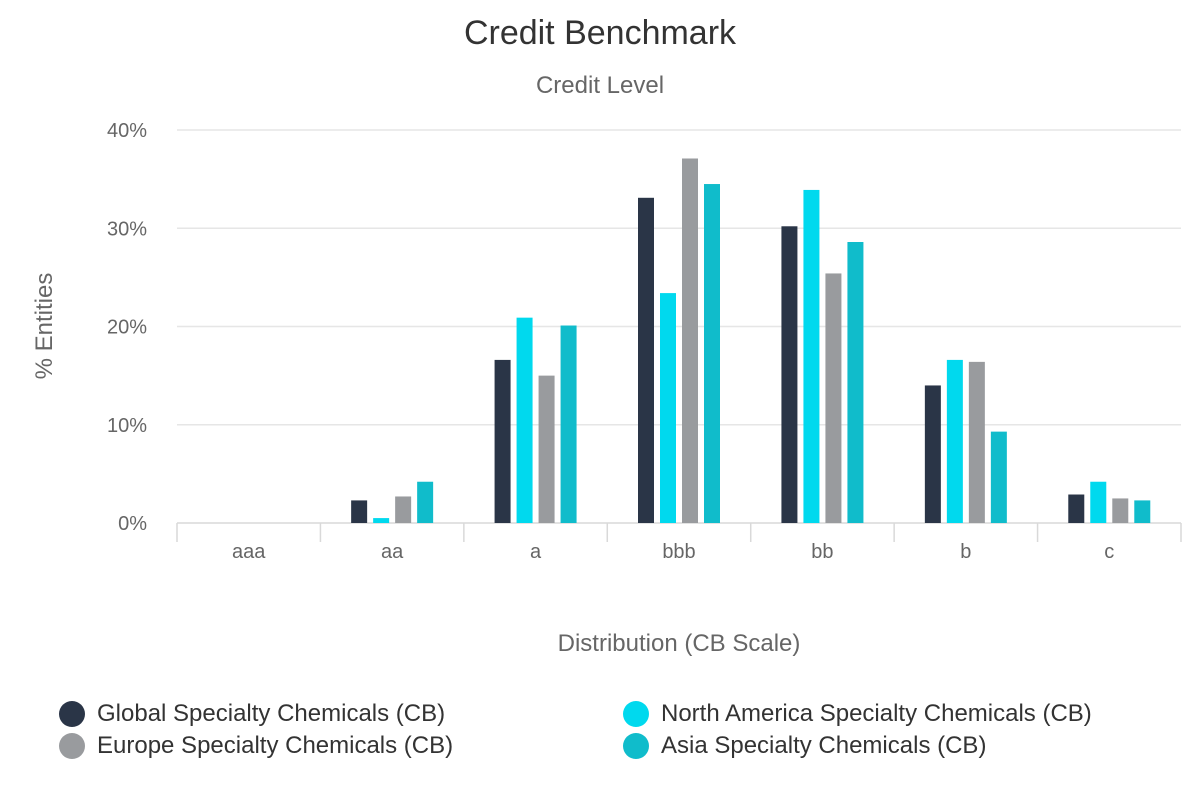  What do you see at coordinates (600, 33) in the screenshot?
I see `chart-title: Credit Benchmark` at bounding box center [600, 33].